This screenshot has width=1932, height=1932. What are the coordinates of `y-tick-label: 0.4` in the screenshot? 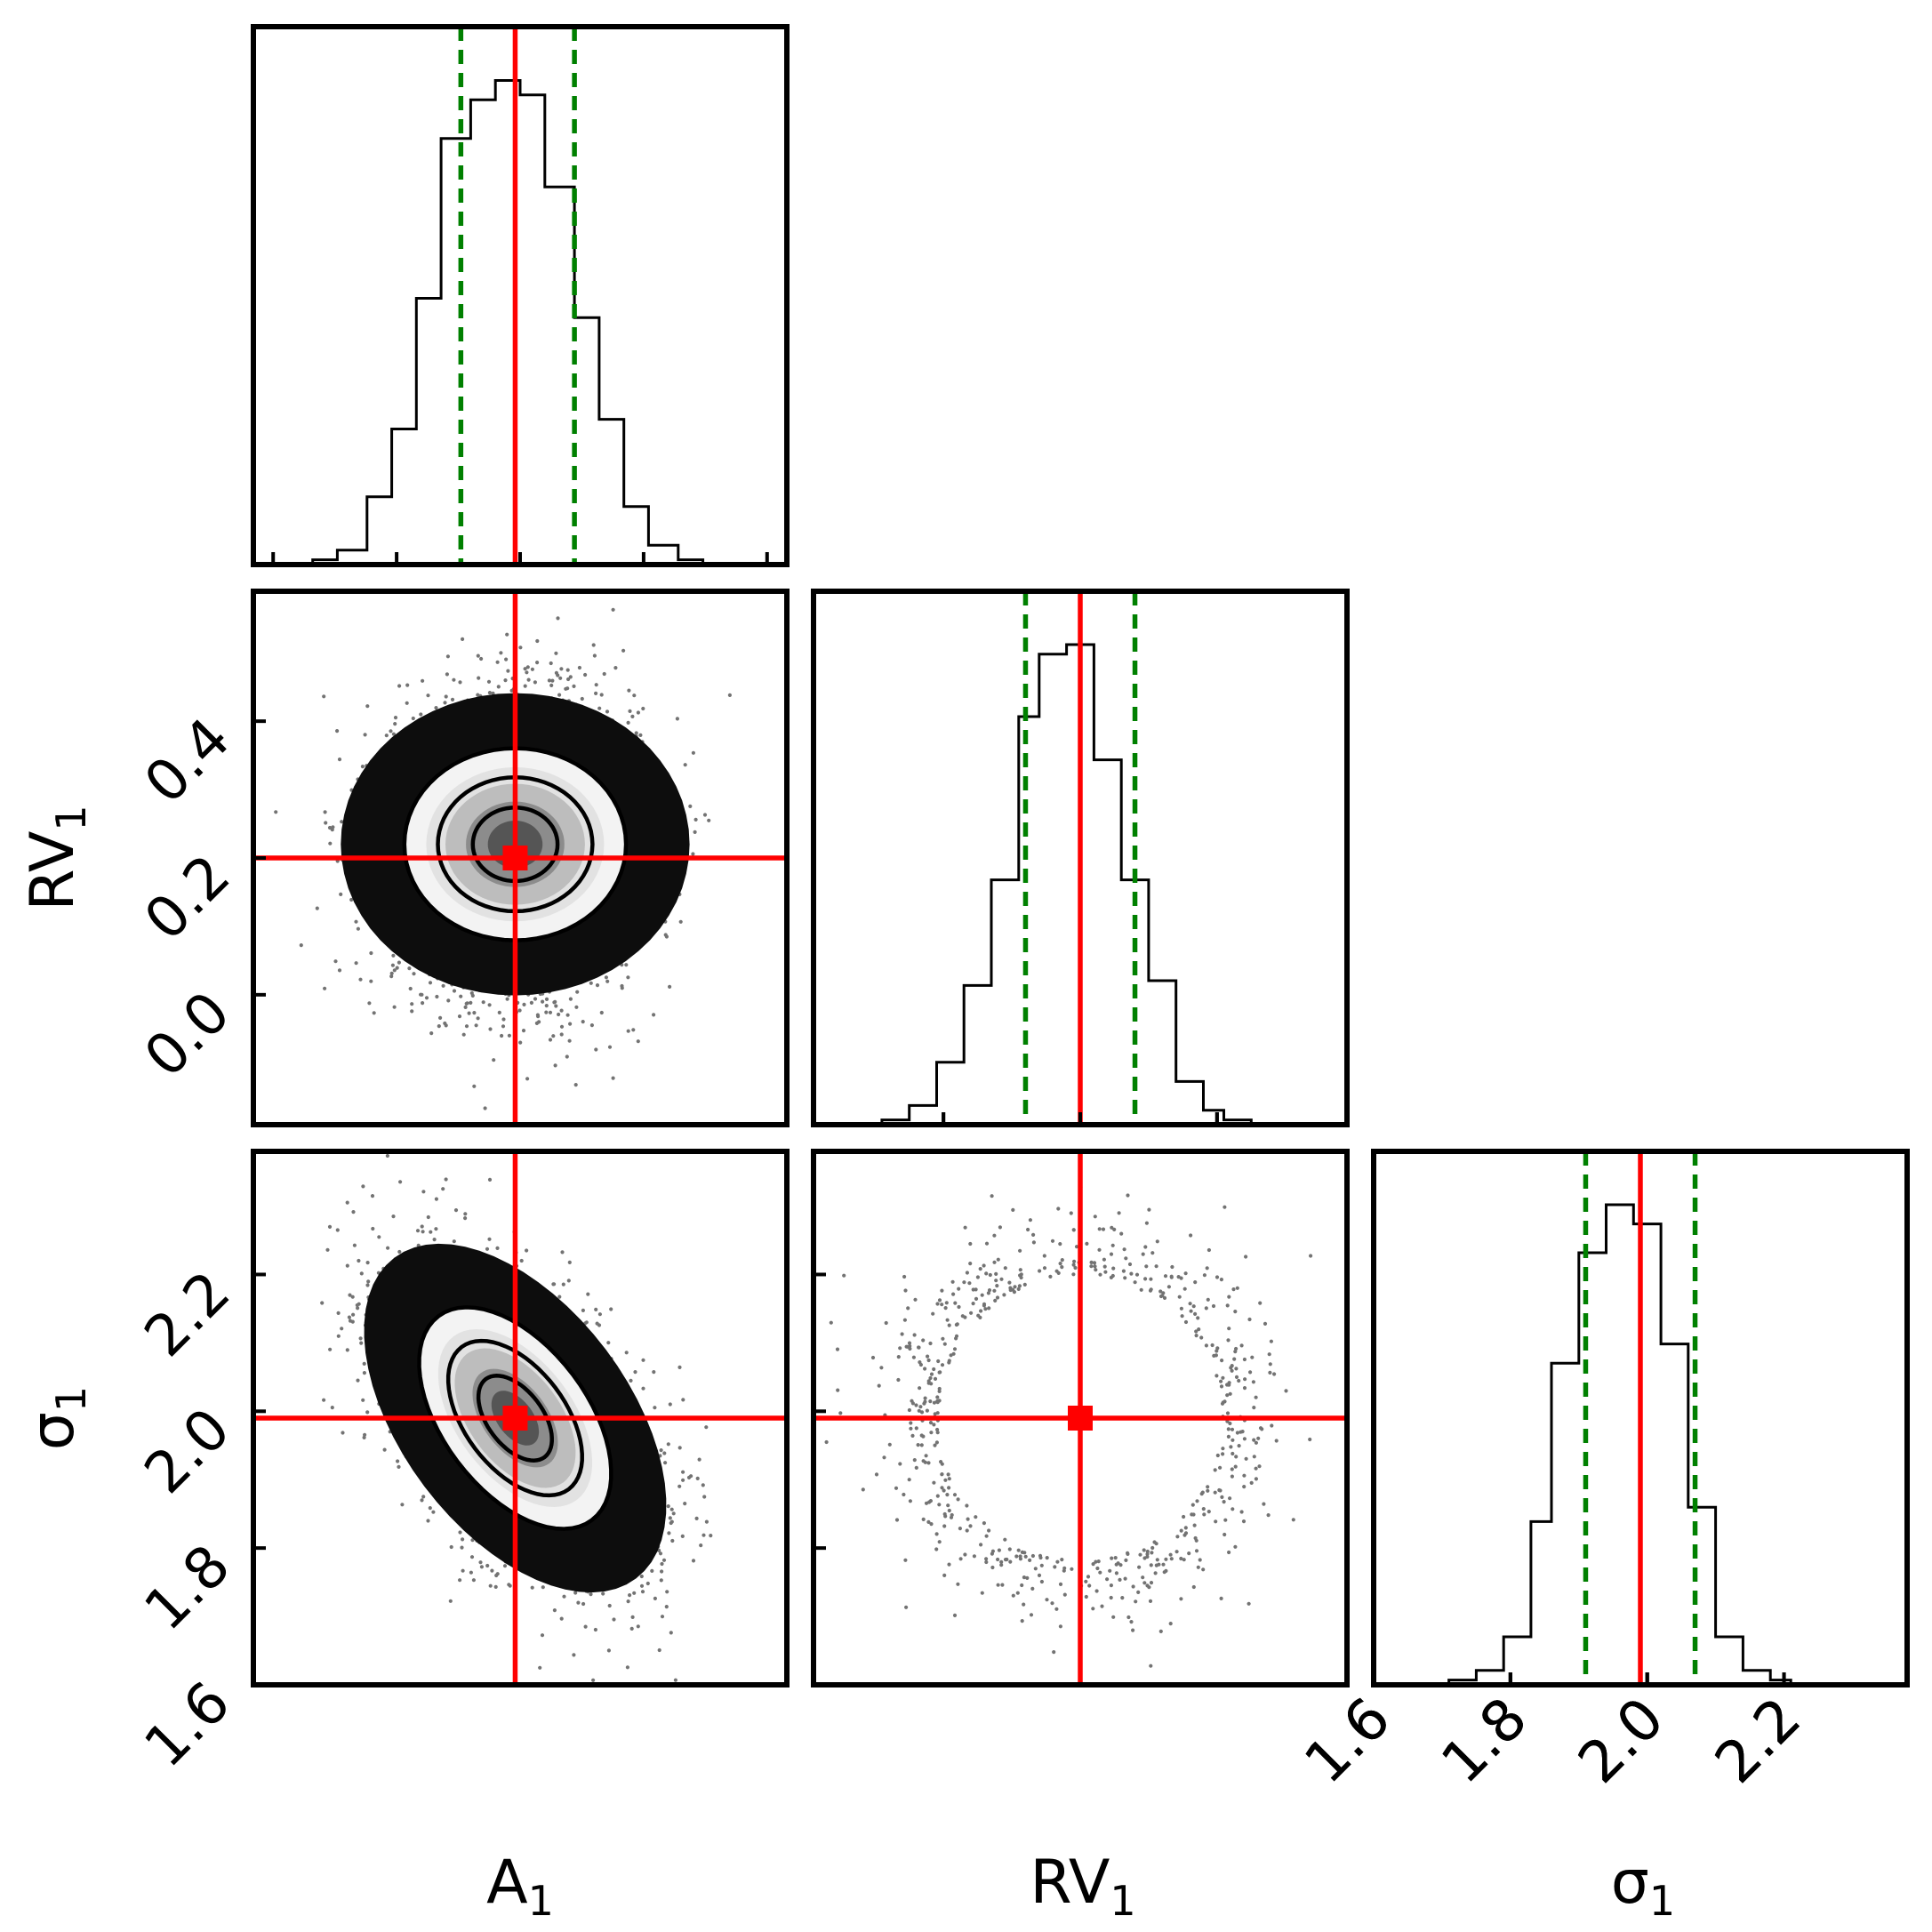 It's located at (188, 761).